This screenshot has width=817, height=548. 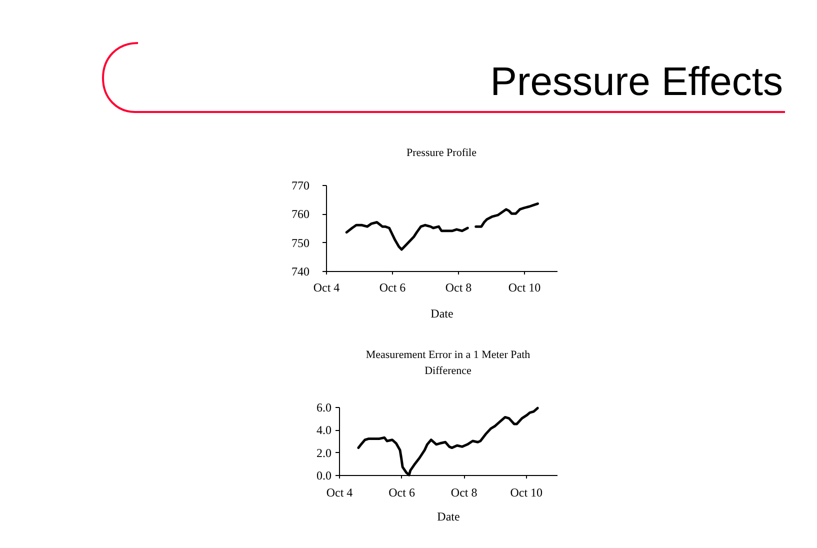 What do you see at coordinates (324, 475) in the screenshot?
I see `y-tick-label: 0.0` at bounding box center [324, 475].